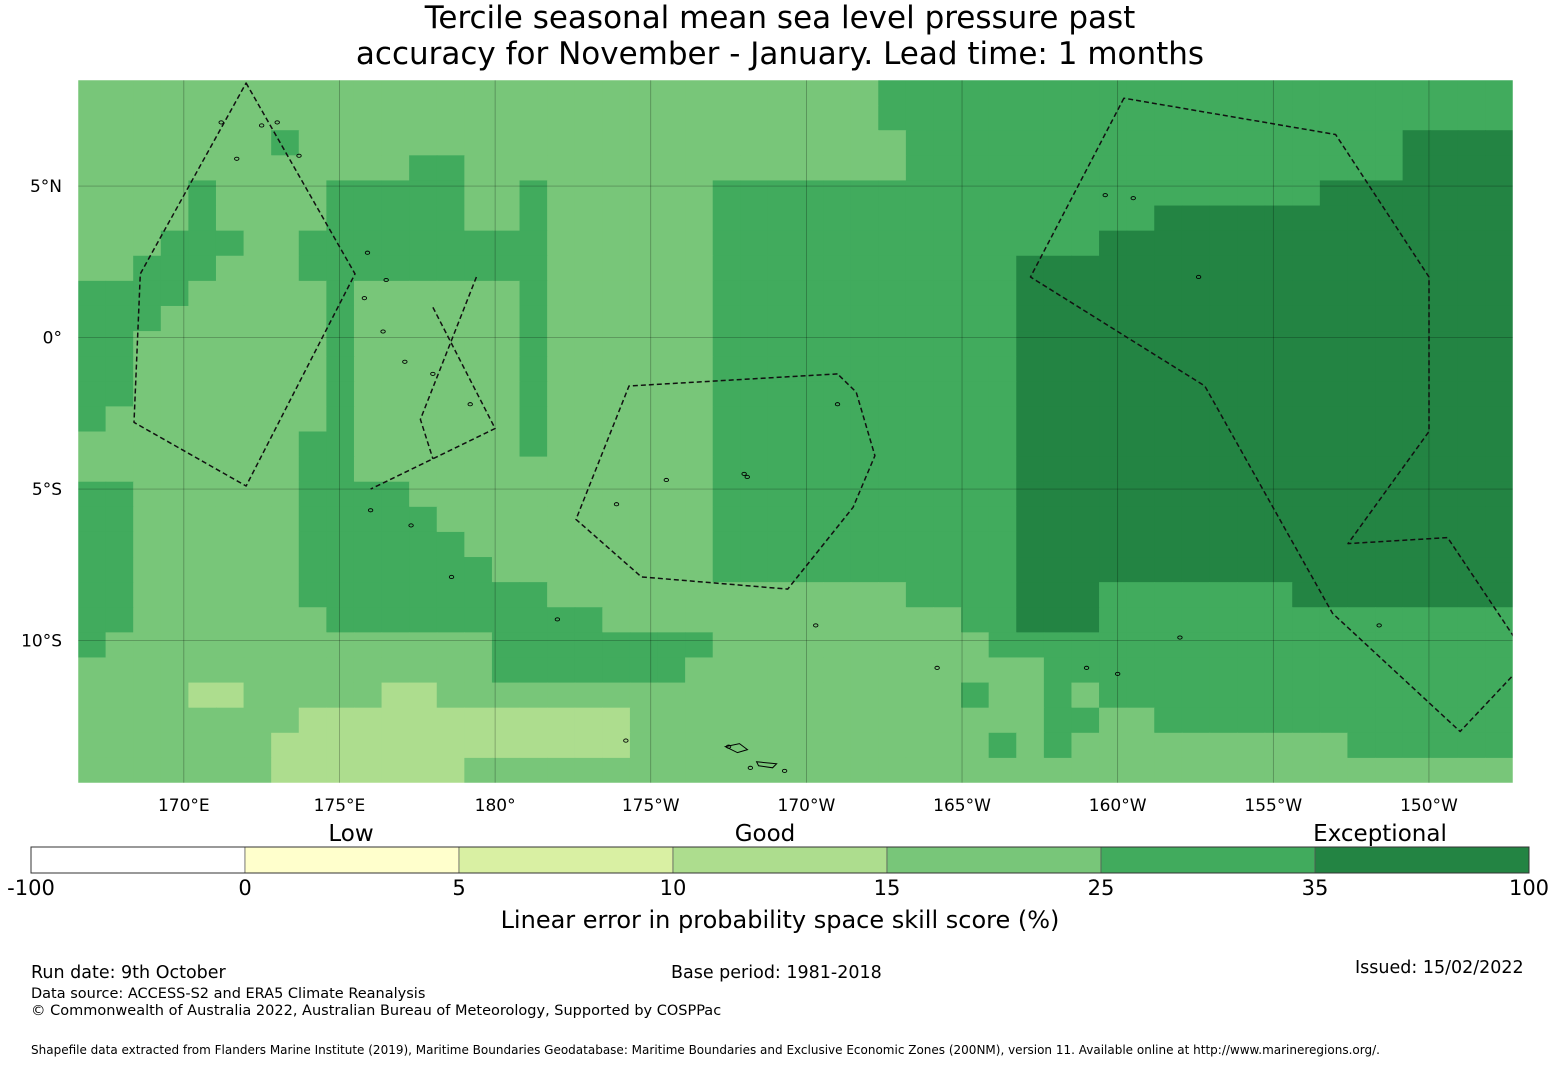 The height and width of the screenshot is (1065, 1560). Describe the element at coordinates (138, 860) in the screenshot. I see `colorbar-swatch` at that location.